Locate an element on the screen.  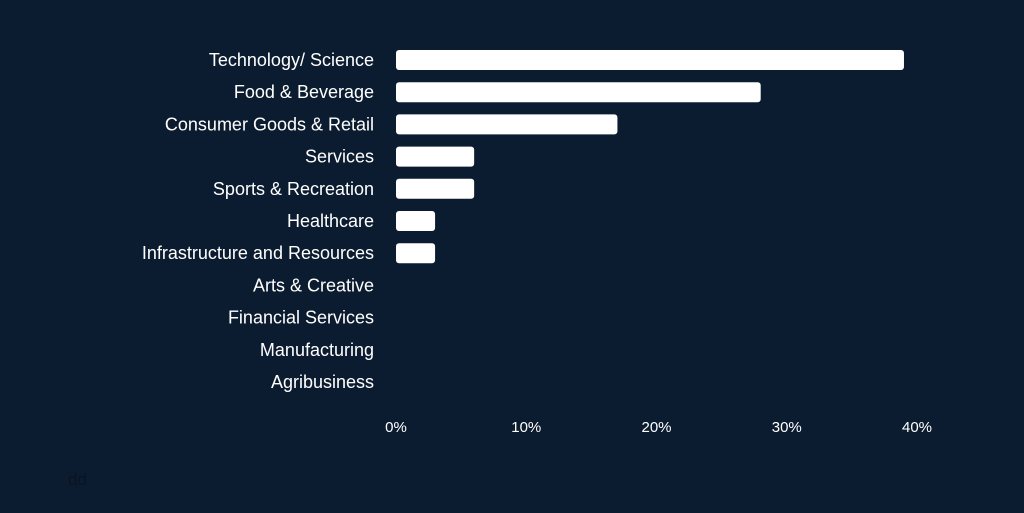
category-label: Manufacturing is located at coordinates (317, 350).